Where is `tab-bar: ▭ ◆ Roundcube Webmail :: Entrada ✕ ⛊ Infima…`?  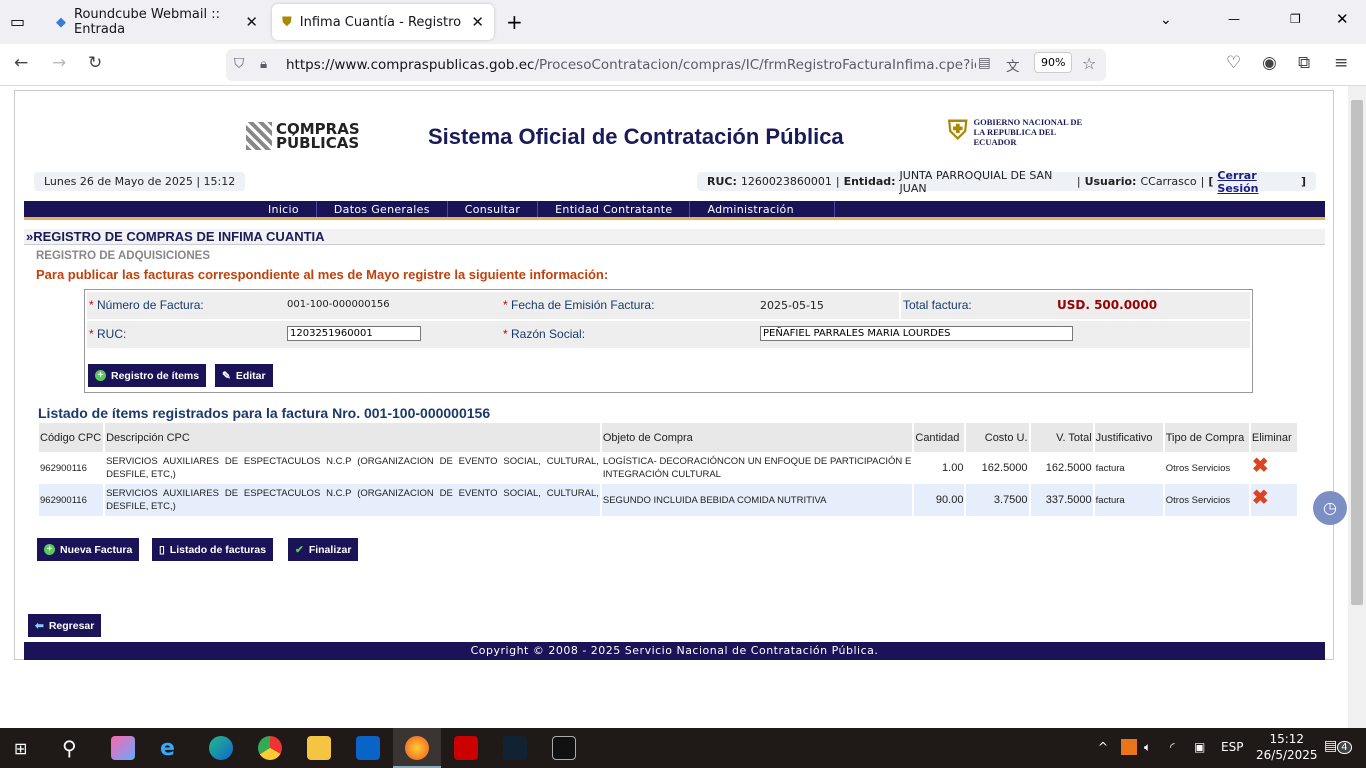
tab-bar: ▭ ◆ Roundcube Webmail :: Entrada ✕ ⛊ Infima… is located at coordinates (683, 22).